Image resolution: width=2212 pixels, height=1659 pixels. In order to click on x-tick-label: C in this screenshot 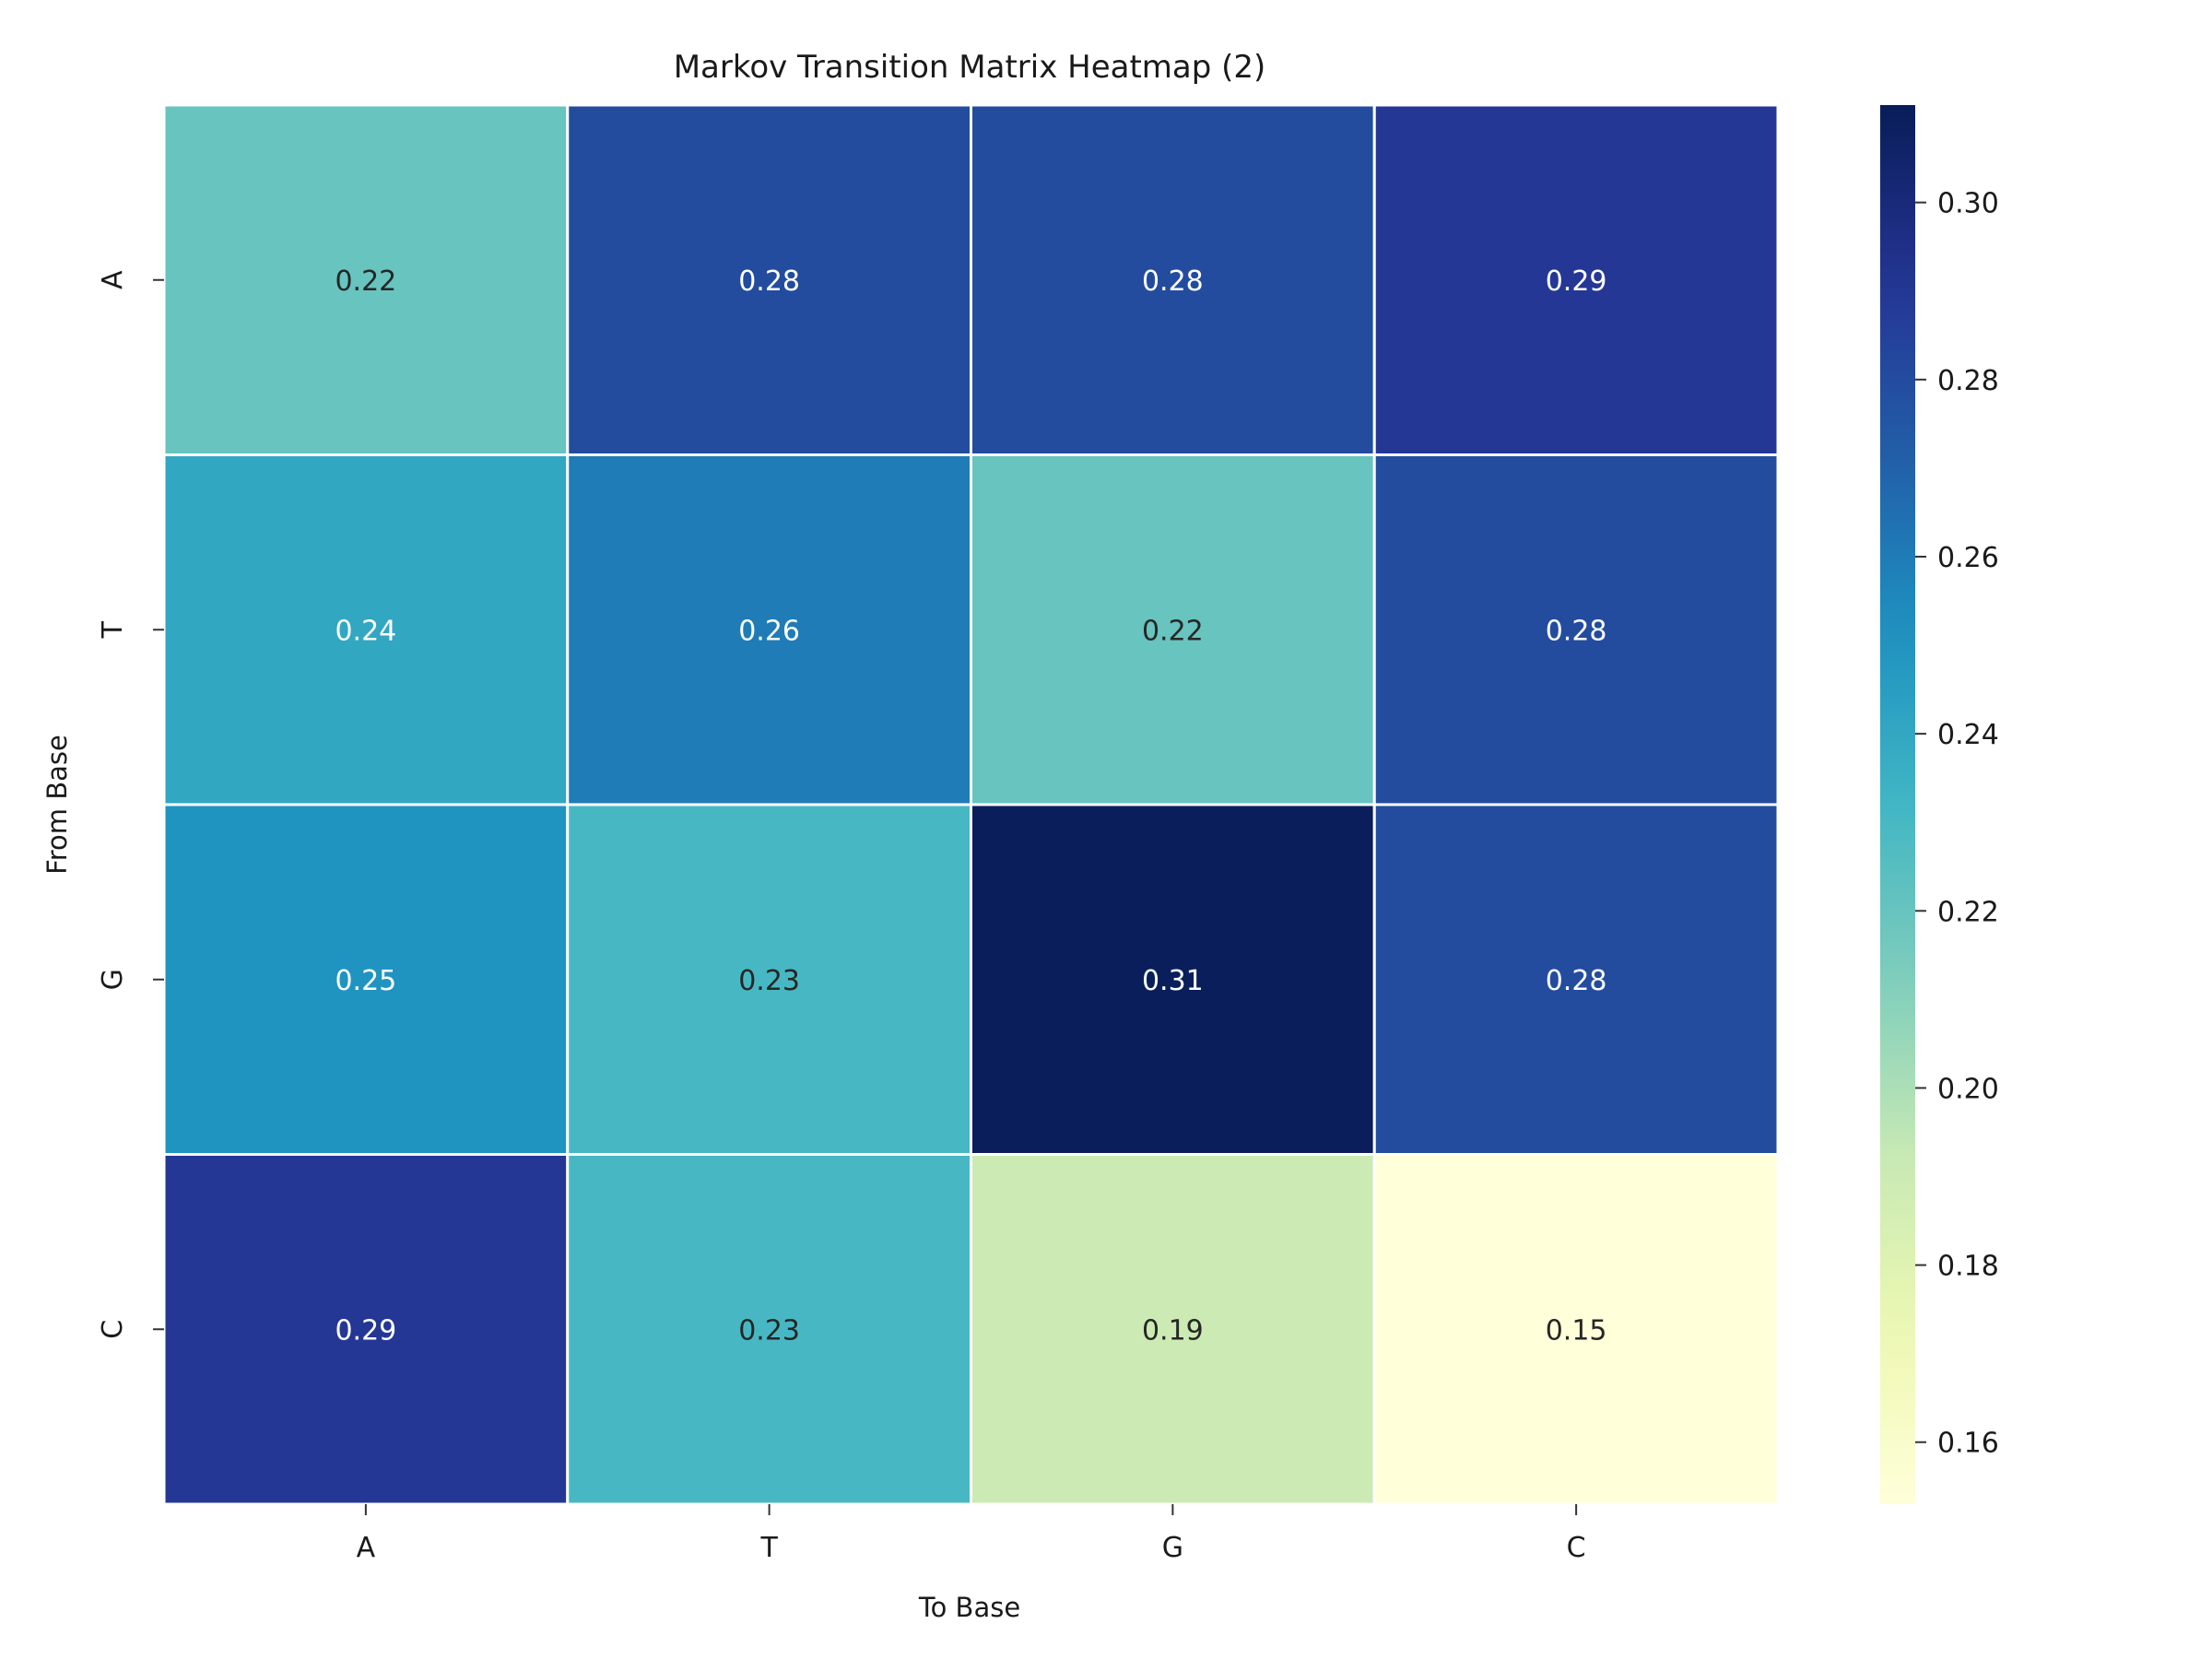, I will do `click(1576, 1548)`.